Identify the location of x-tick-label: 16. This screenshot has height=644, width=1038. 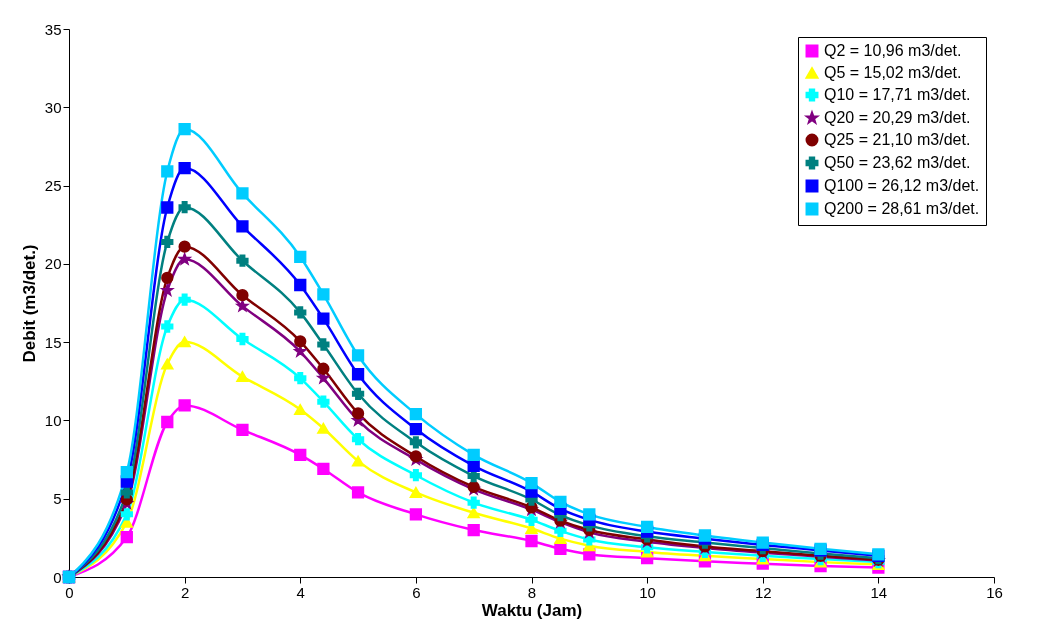
(994, 592).